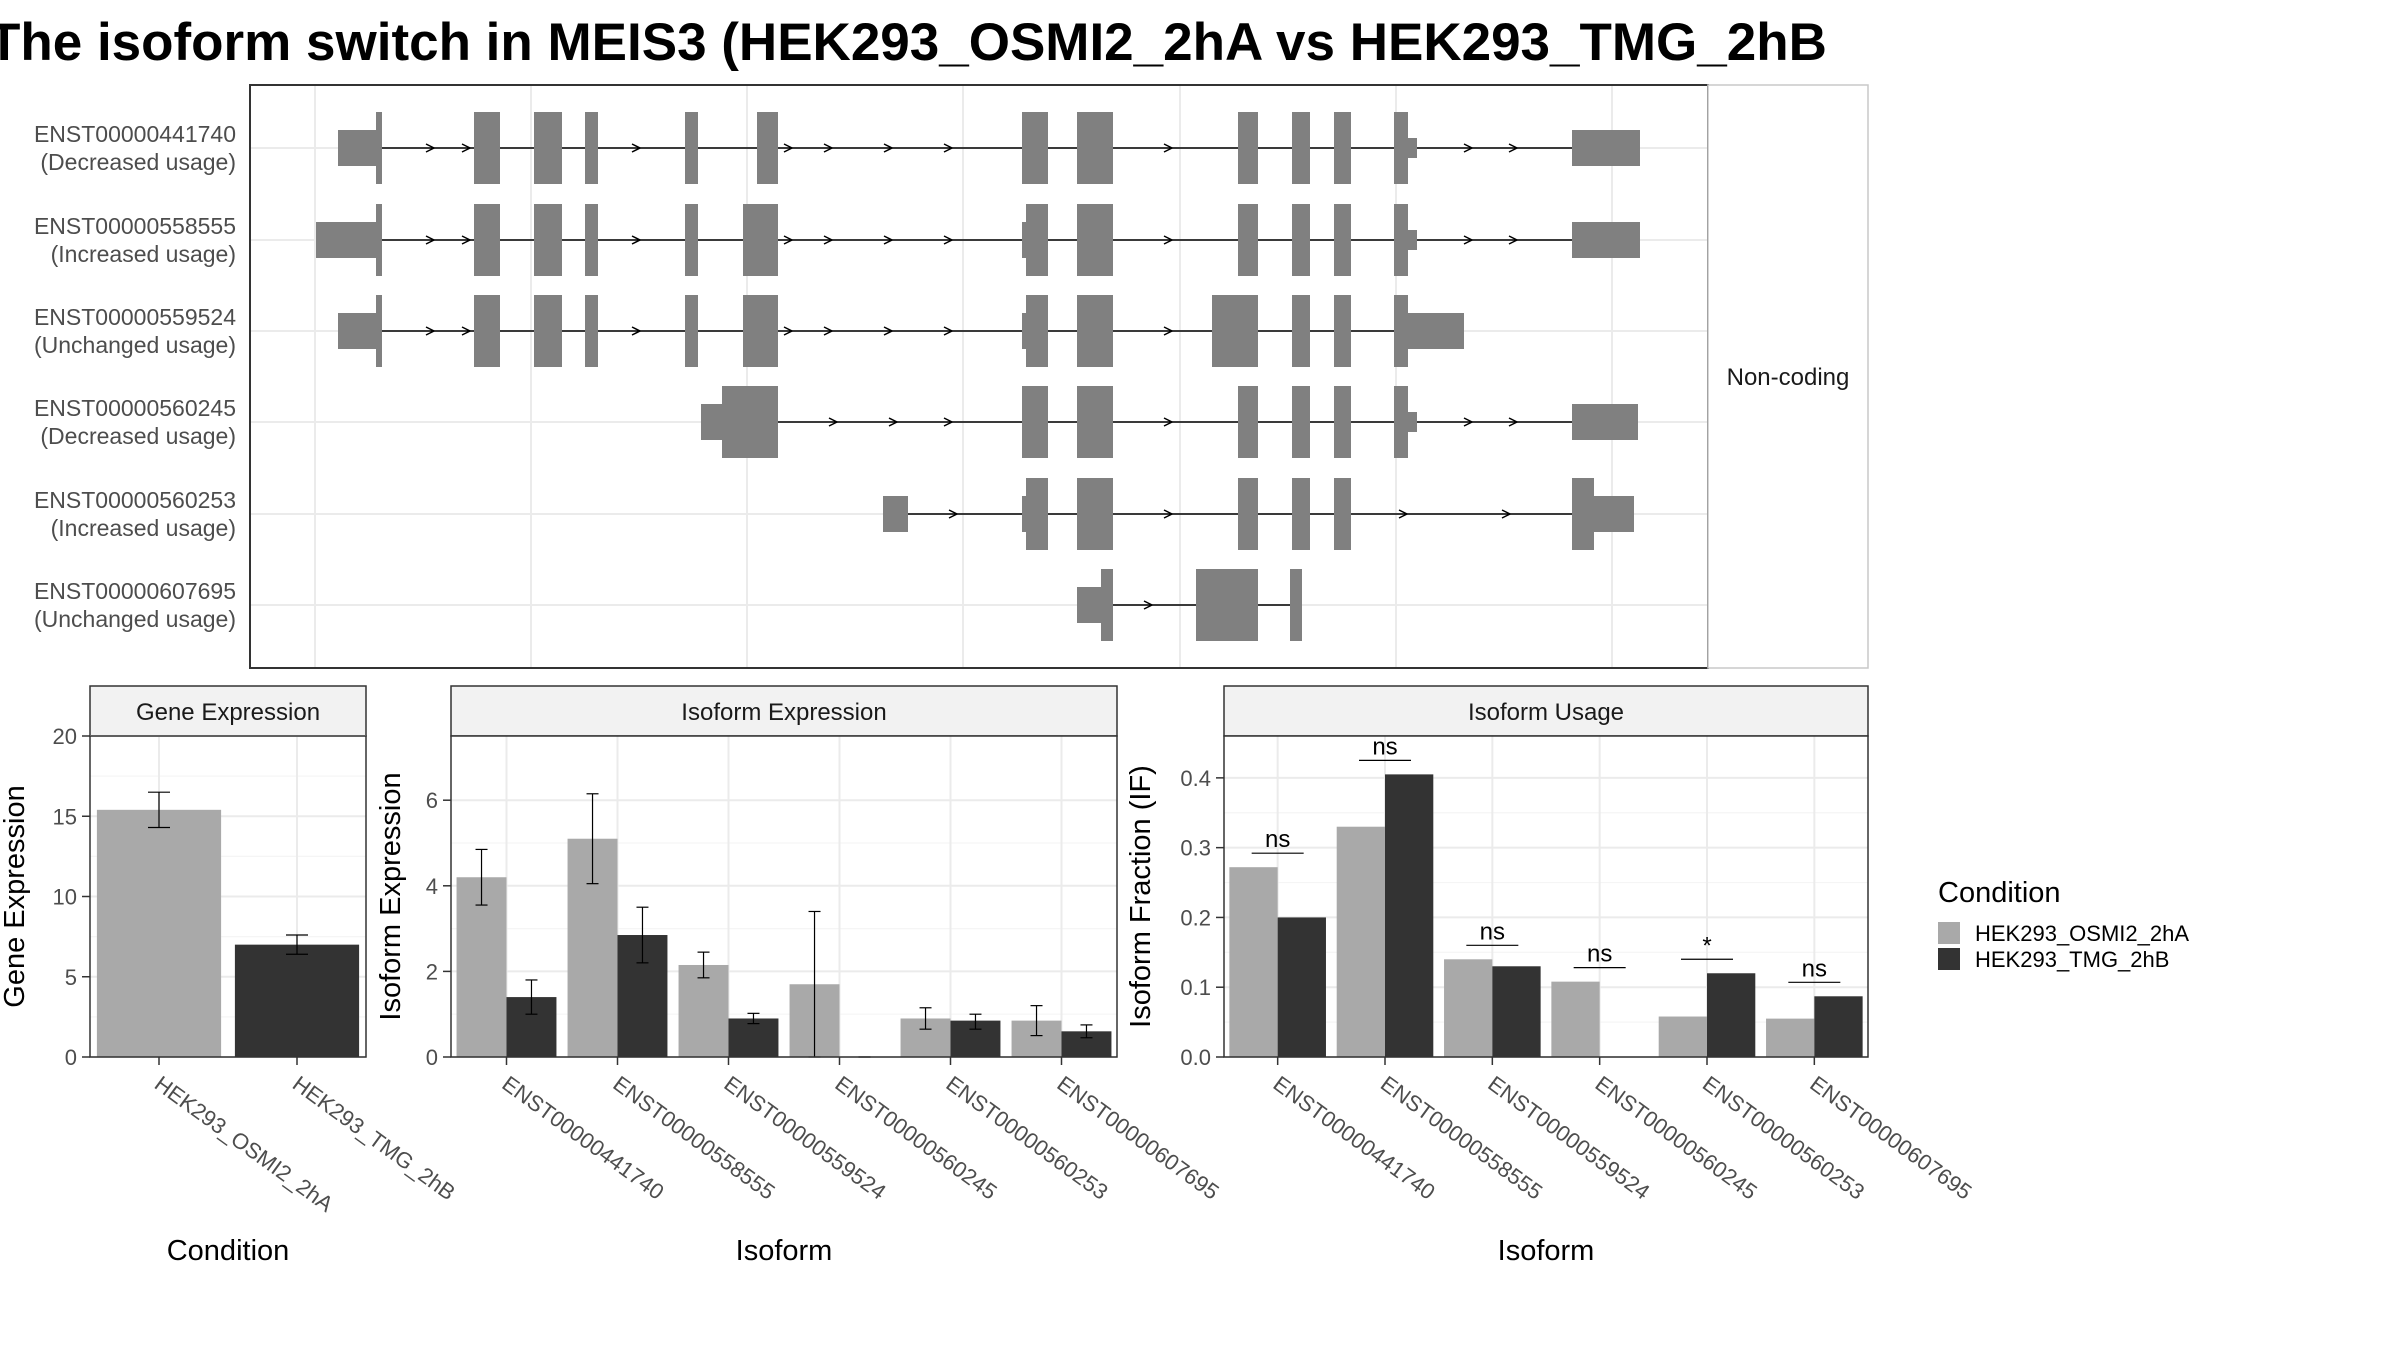  I want to click on y-tick-label: 2, so click(432, 971).